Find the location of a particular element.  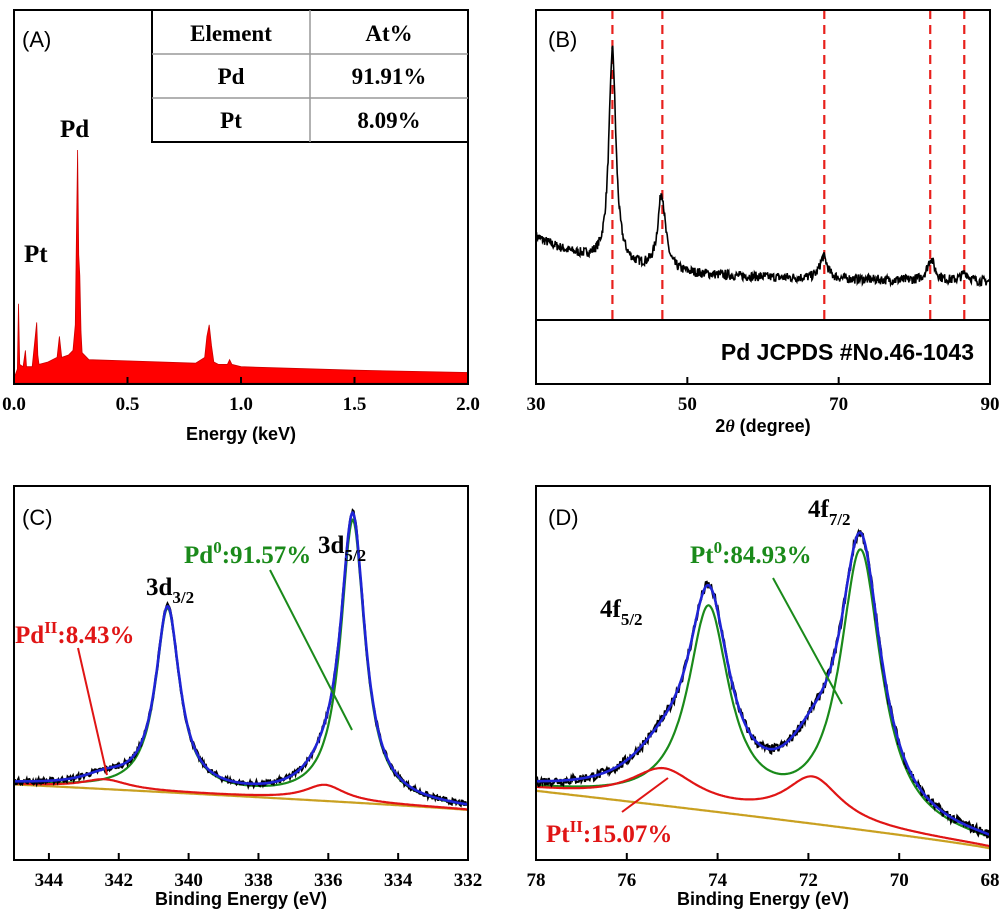

x-axis-ticks-b: 30 50 70 90 is located at coordinates (763, 396).